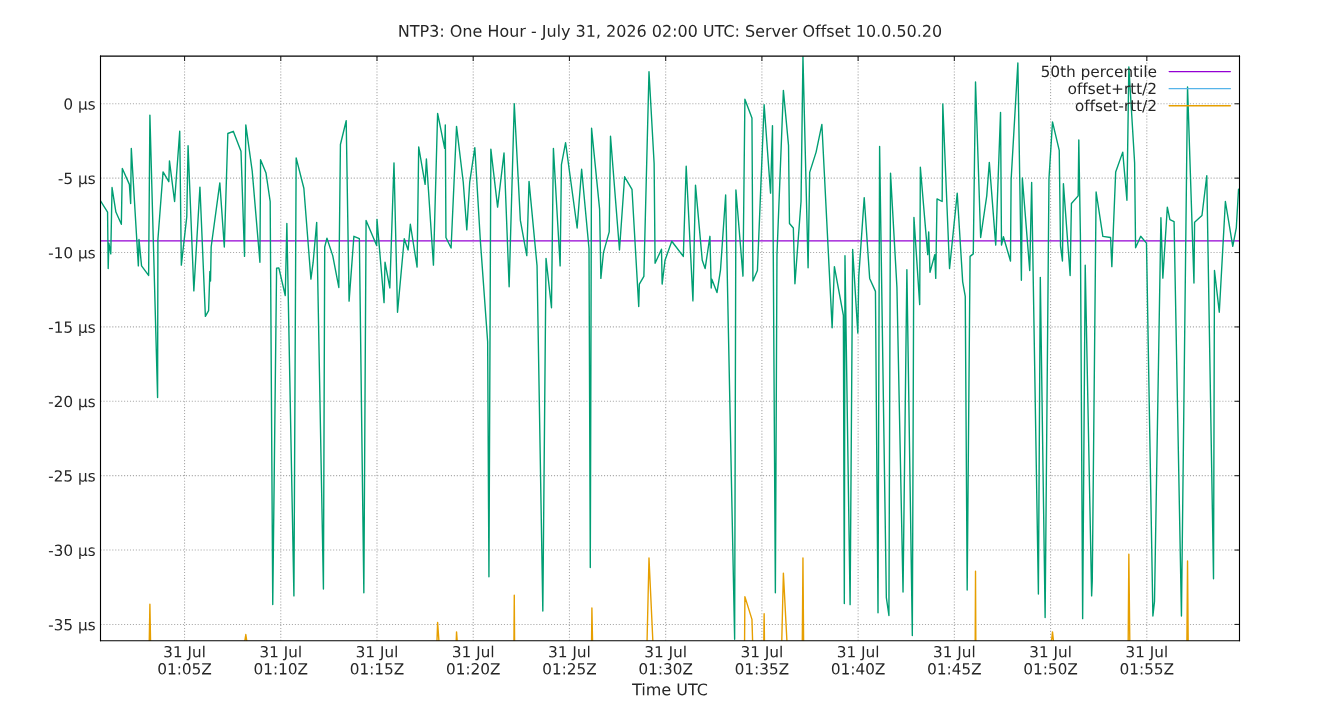 The image size is (1340, 720). Describe the element at coordinates (71, 328) in the screenshot. I see `y-tick-label: -15 µs` at that location.